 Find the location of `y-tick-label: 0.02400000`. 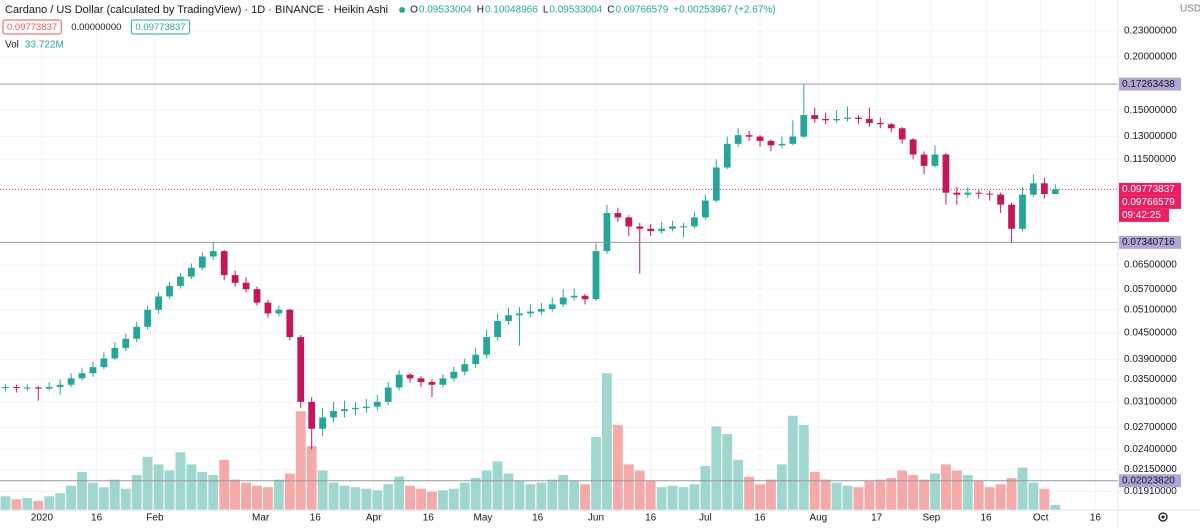

y-tick-label: 0.02400000 is located at coordinates (1150, 449).